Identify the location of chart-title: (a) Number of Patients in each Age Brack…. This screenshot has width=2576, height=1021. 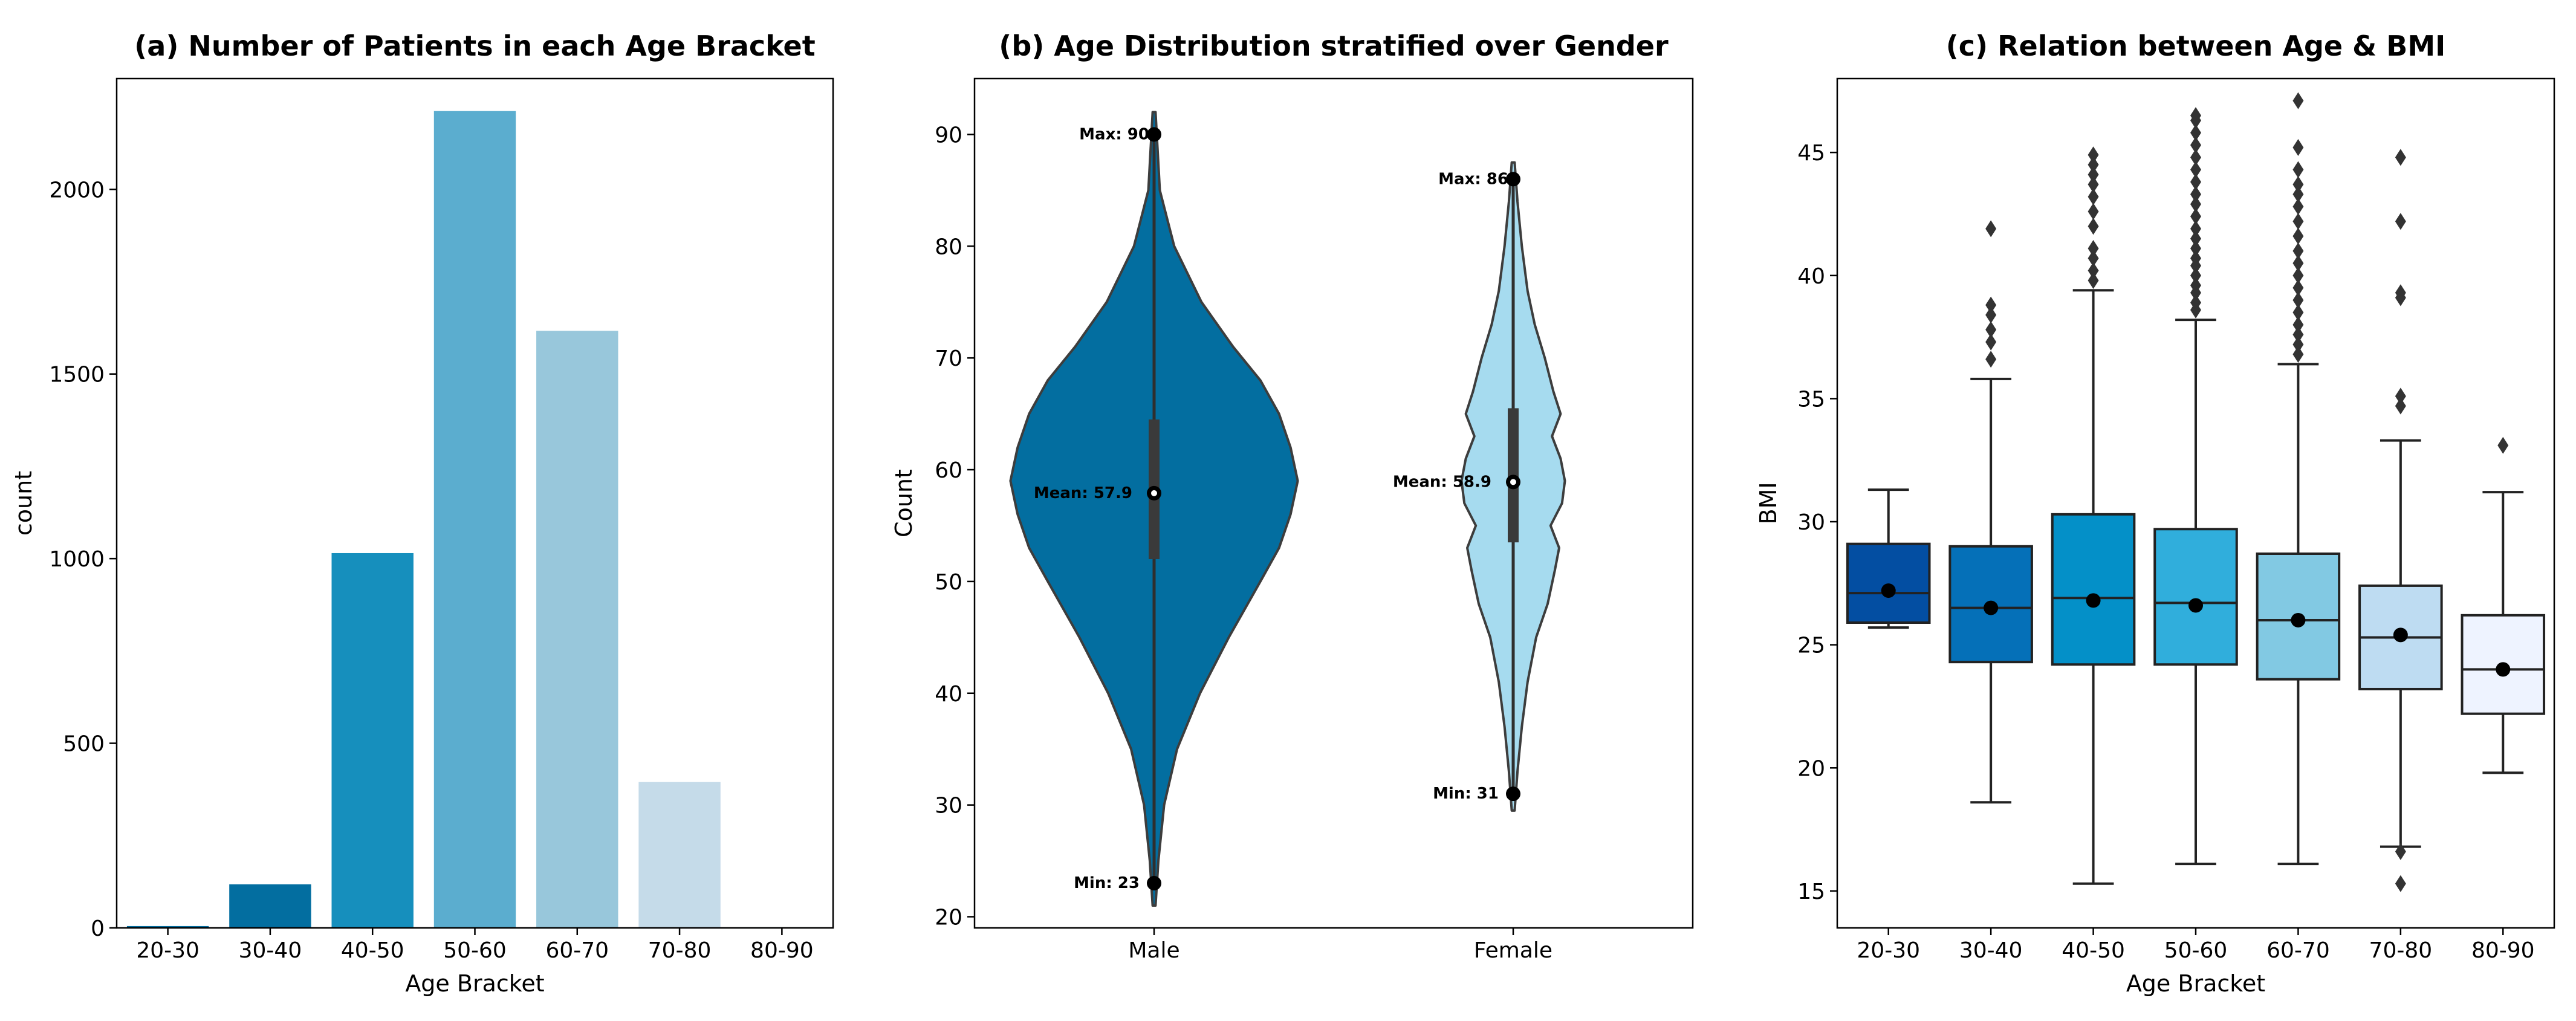
(475, 46).